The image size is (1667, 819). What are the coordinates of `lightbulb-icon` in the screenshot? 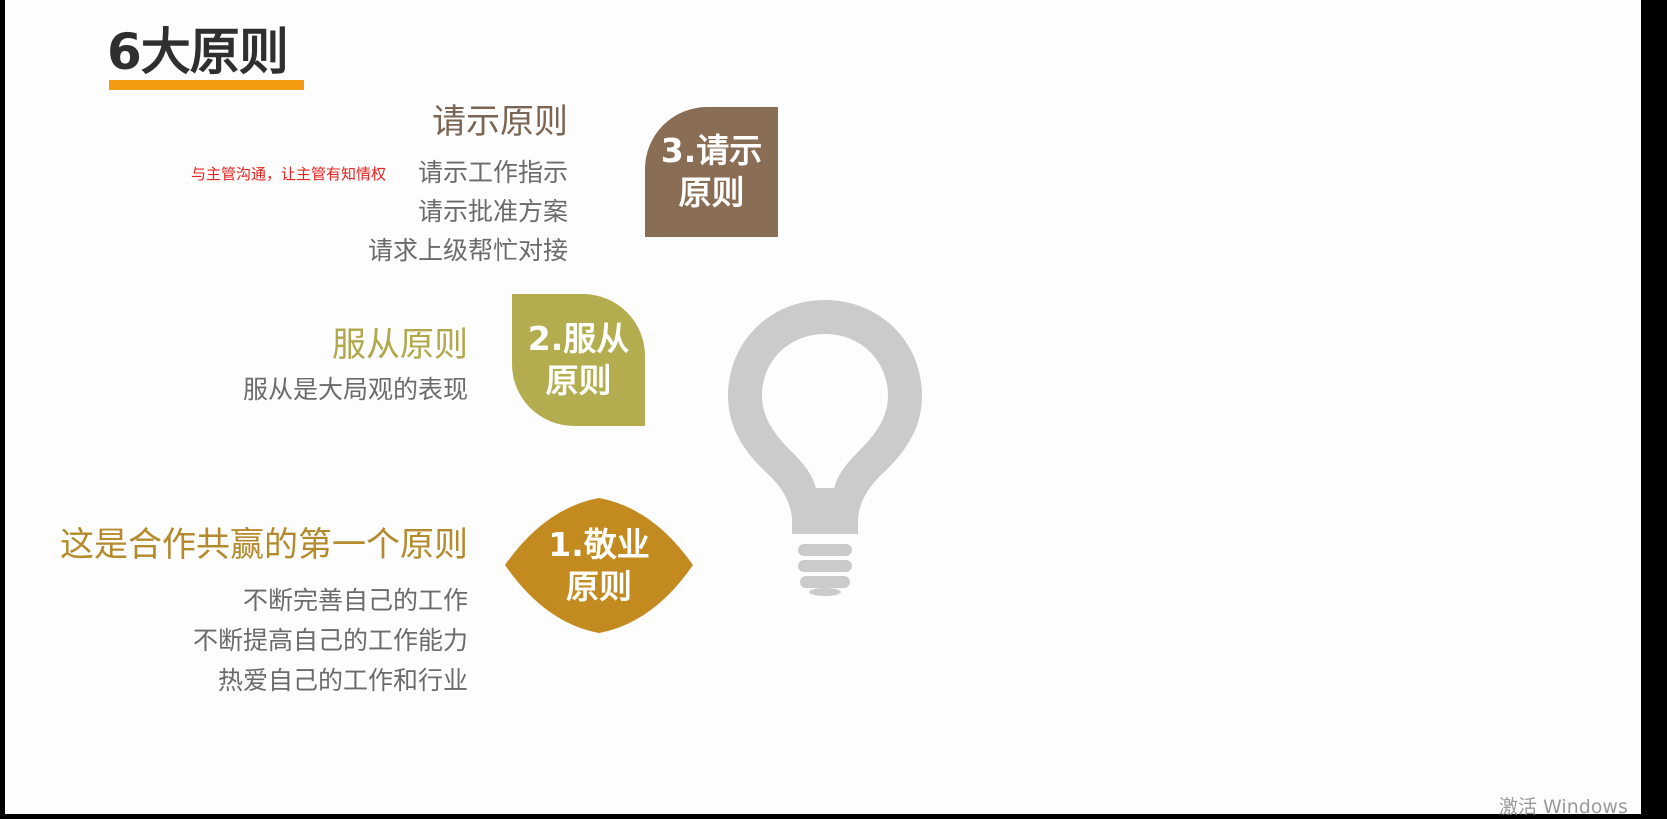 It's located at (825, 448).